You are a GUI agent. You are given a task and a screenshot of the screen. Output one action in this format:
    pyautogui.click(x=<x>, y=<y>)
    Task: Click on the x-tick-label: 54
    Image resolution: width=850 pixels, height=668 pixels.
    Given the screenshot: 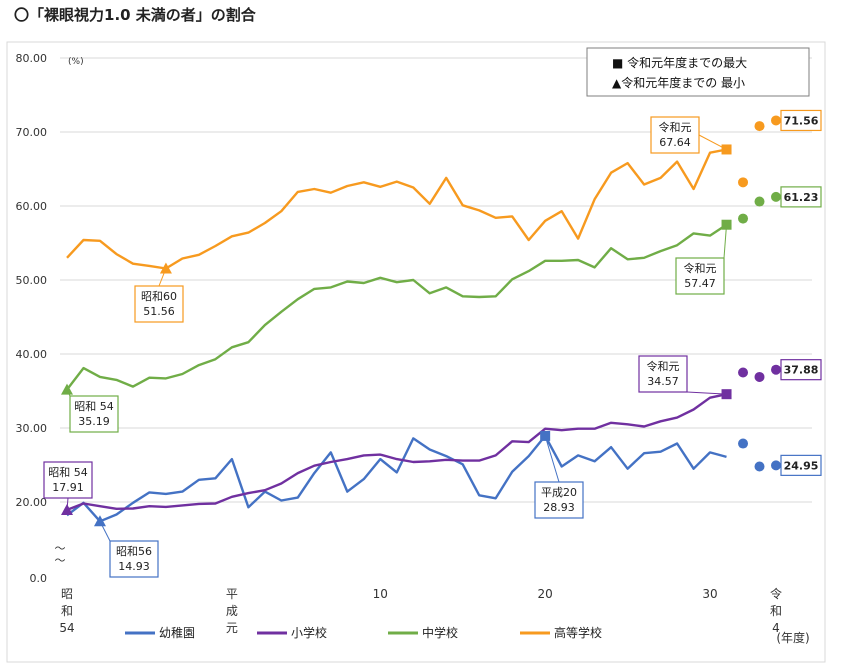 What is the action you would take?
    pyautogui.click(x=66, y=628)
    